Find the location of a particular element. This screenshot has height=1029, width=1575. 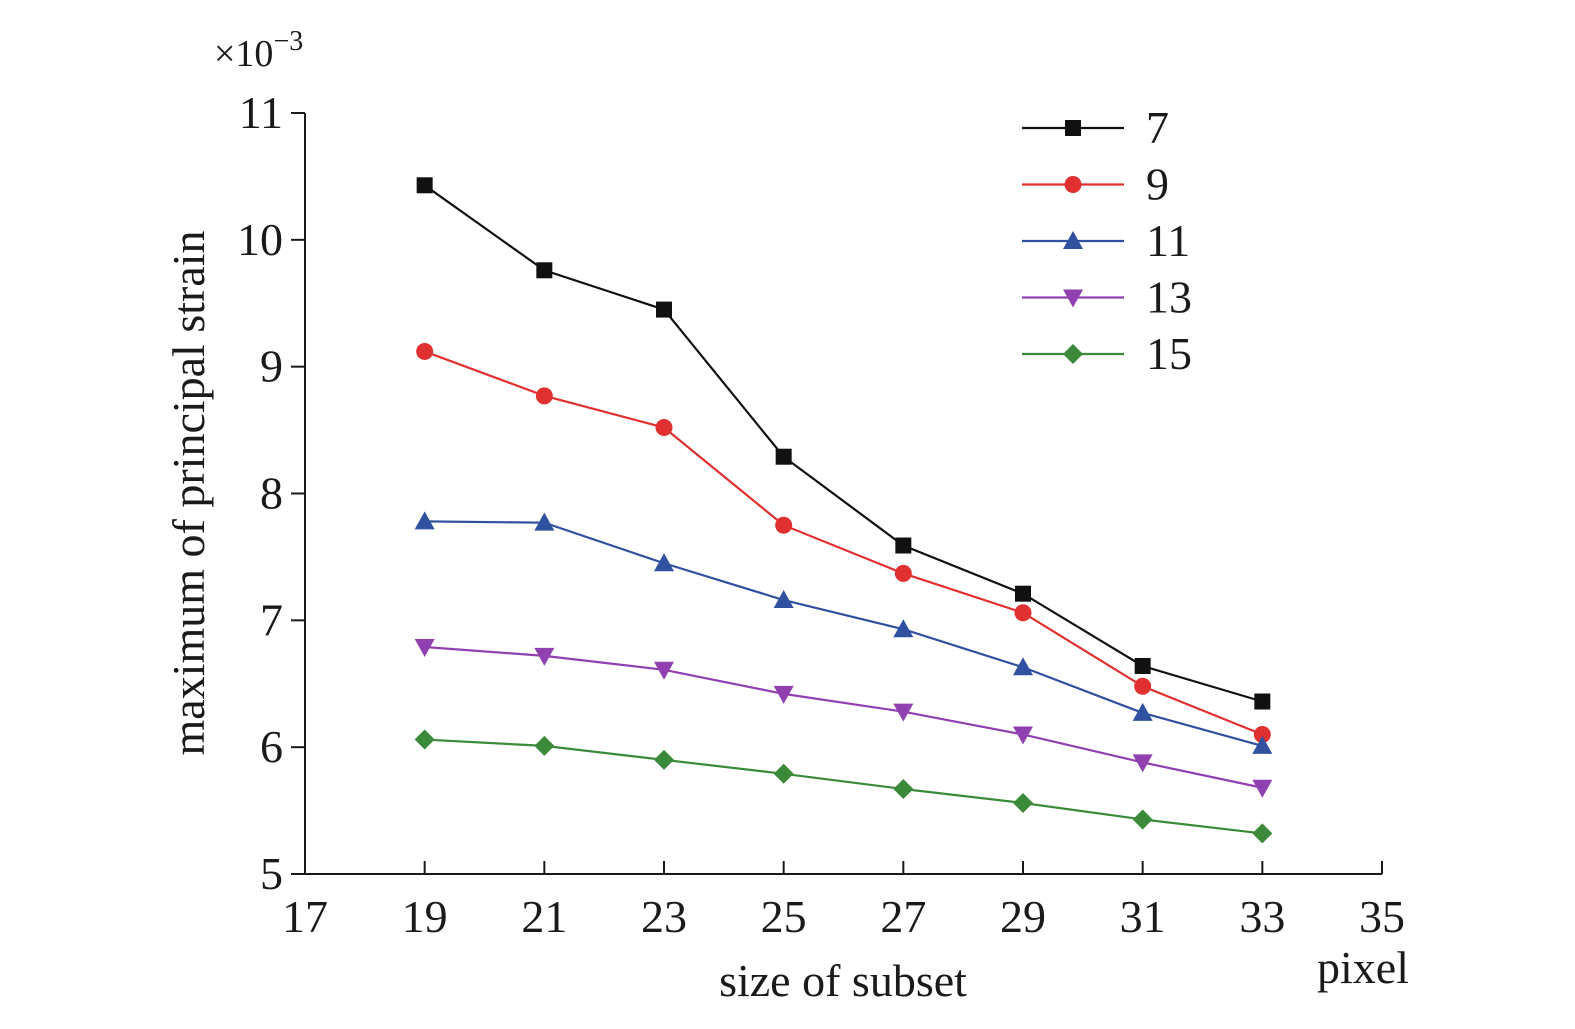

y-scale-exponent: −3 is located at coordinates (288, 41).